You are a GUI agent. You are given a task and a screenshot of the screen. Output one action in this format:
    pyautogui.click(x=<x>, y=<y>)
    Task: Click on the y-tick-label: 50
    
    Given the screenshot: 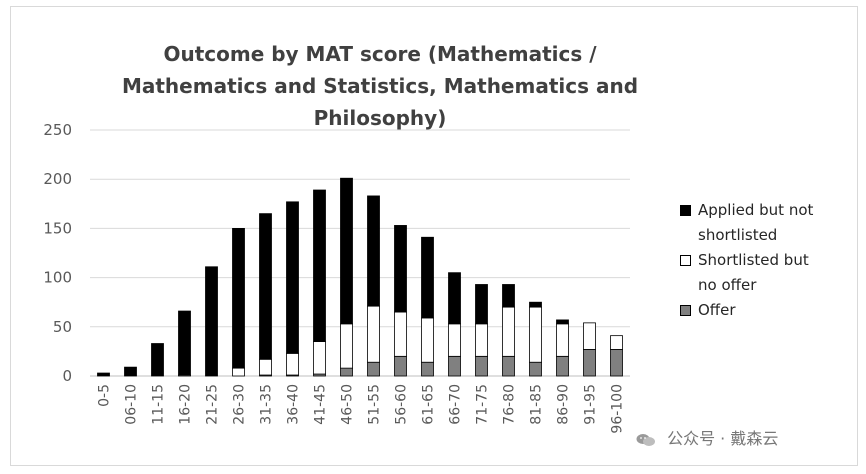 What is the action you would take?
    pyautogui.click(x=62, y=327)
    